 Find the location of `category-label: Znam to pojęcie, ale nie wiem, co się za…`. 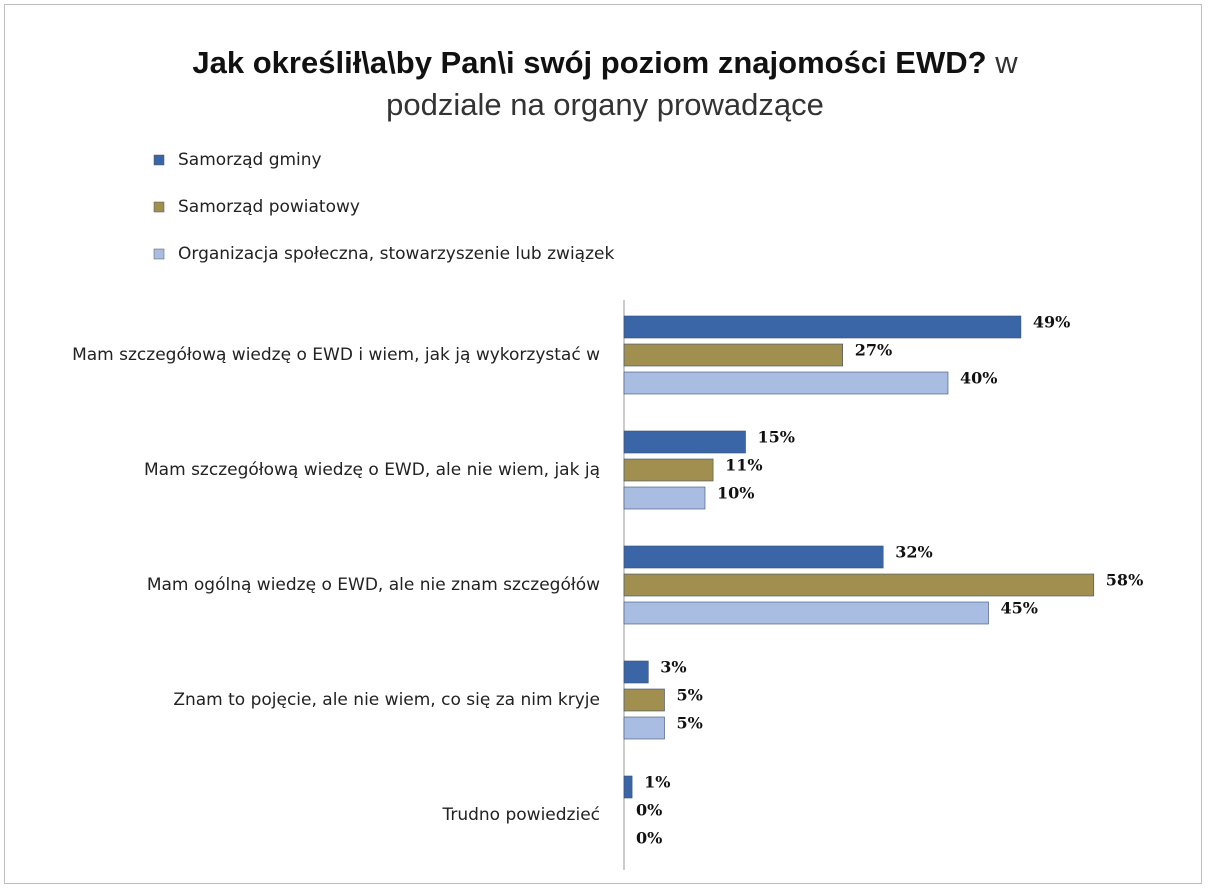

category-label: Znam to pojęcie, ale nie wiem, co się za… is located at coordinates (386, 700).